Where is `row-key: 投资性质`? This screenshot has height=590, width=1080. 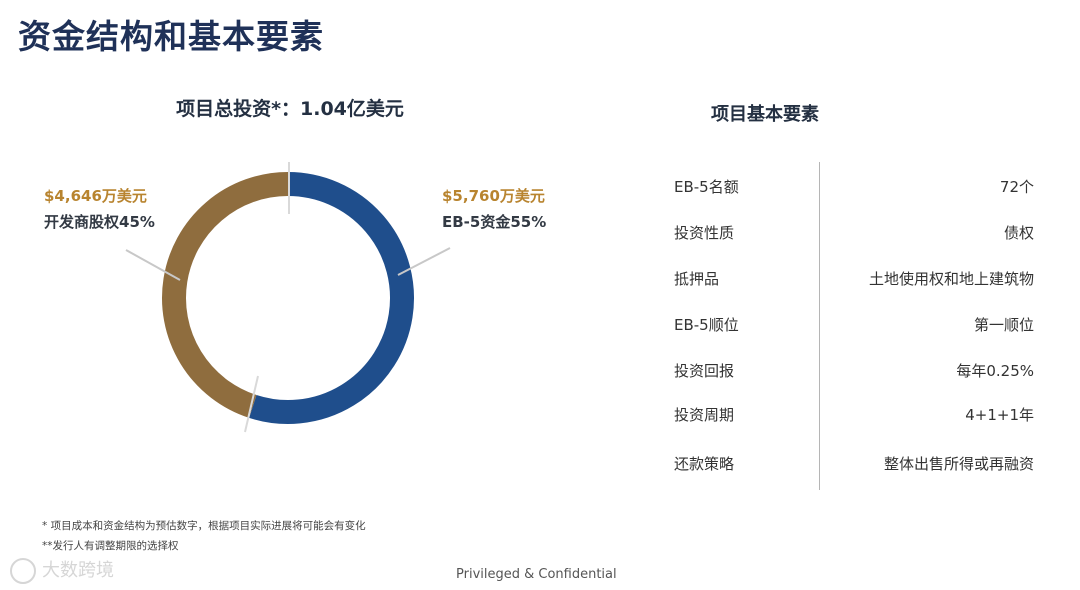
row-key: 投资性质 is located at coordinates (704, 233).